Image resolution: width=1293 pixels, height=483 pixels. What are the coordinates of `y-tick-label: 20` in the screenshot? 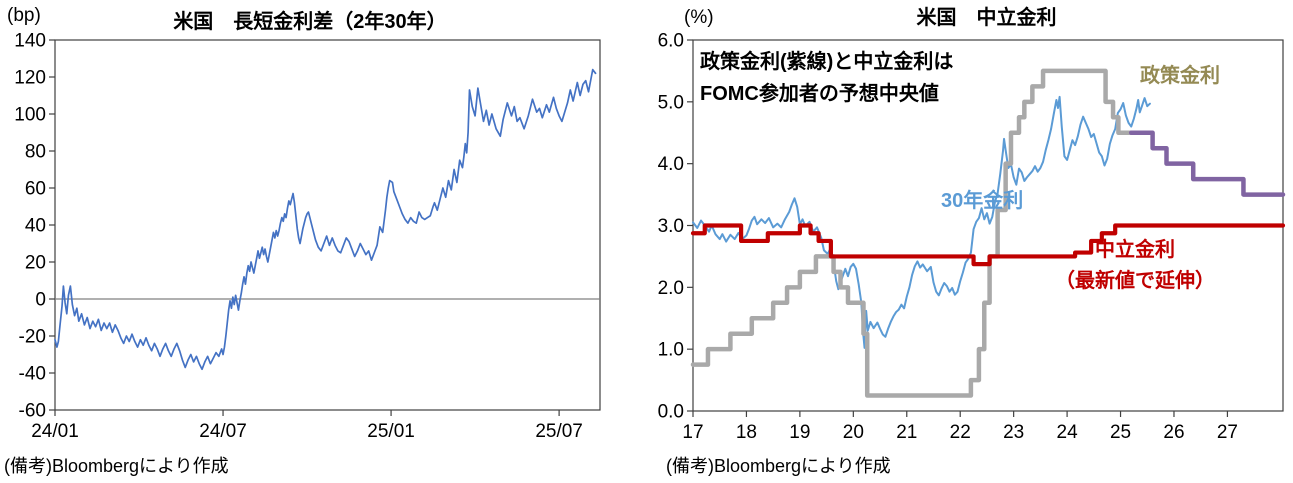 It's located at (35, 263).